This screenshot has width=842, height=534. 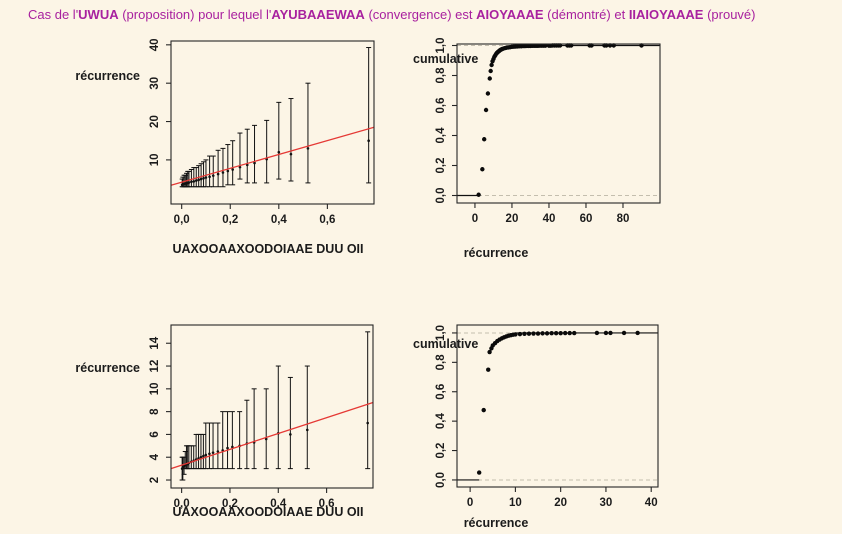 I want to click on plot-cumulative-top-right: 0 20 40 60 80 0,0 0,2 0,4 0,6 0,8 1,0, so click(x=548, y=131).